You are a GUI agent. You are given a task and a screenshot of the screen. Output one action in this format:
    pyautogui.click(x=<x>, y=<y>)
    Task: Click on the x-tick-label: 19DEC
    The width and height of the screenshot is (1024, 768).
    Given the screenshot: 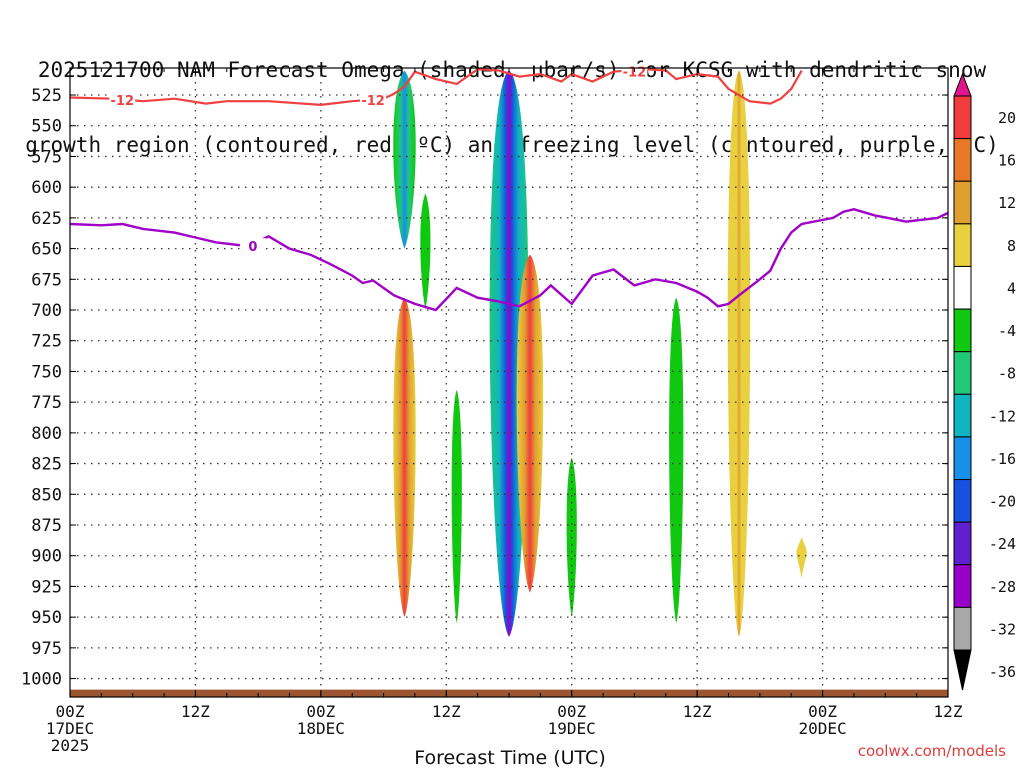 What is the action you would take?
    pyautogui.click(x=572, y=728)
    